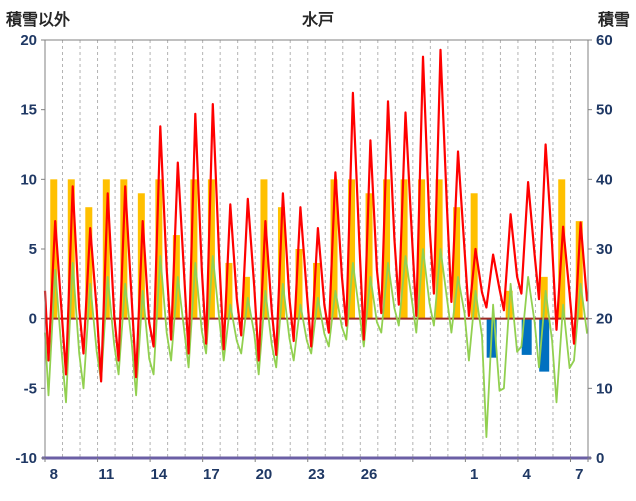 The width and height of the screenshot is (636, 501). I want to click on x-axis-day-label: 17, so click(211, 474).